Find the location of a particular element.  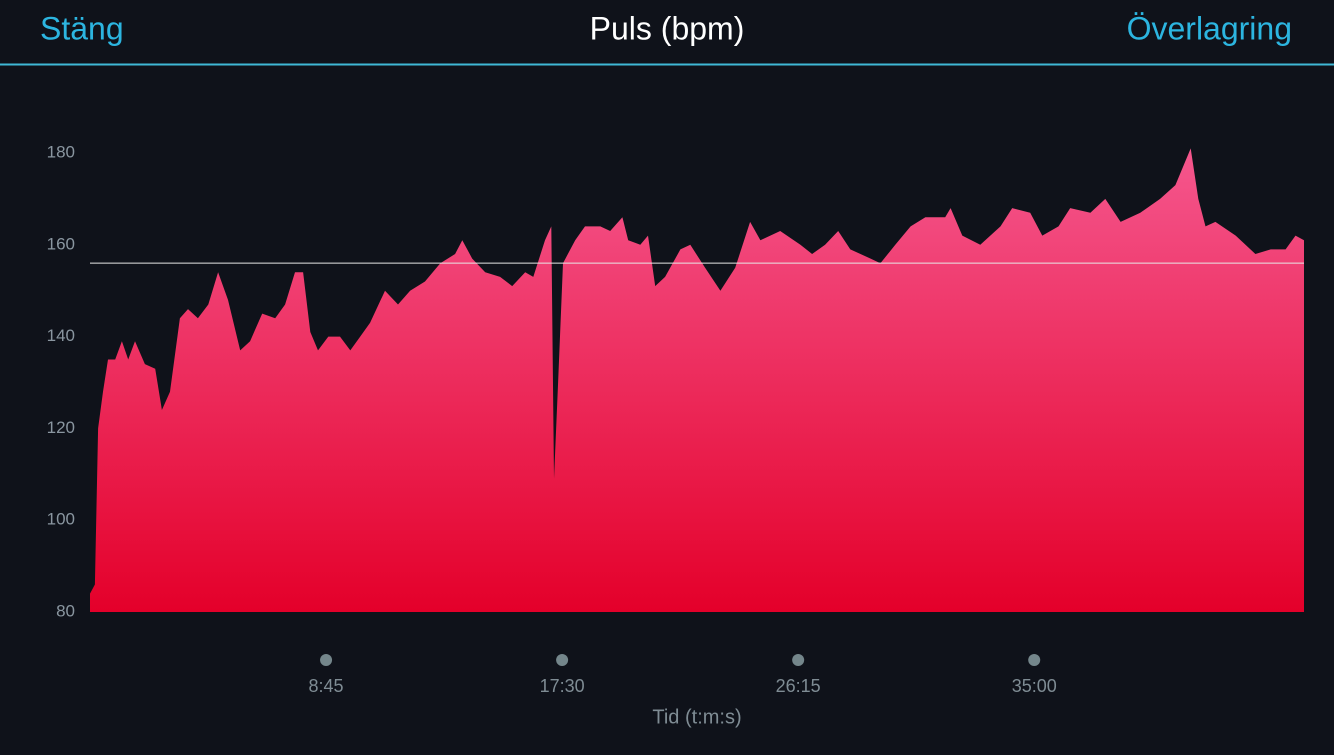

y-tick-label: 140 is located at coordinates (61, 335).